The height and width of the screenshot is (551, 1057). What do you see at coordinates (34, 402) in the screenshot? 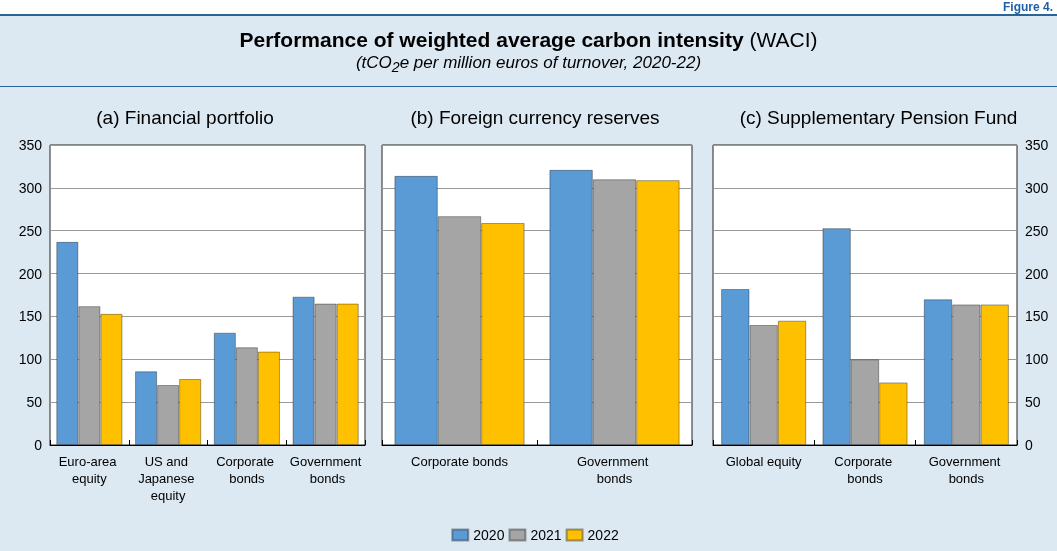
I see `y-tick-label: 50` at bounding box center [34, 402].